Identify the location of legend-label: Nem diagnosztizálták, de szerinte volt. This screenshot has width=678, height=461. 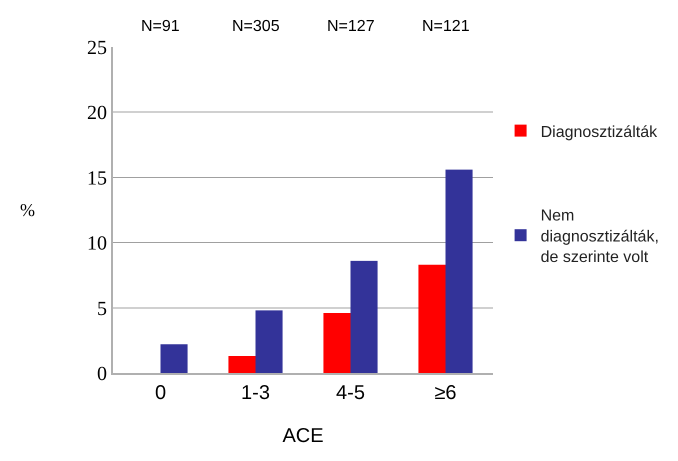
(599, 237).